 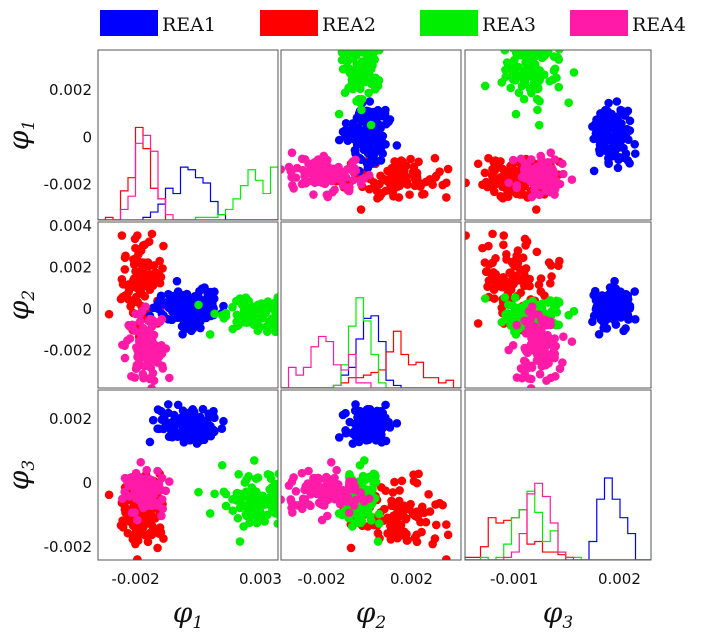 I want to click on histogram-rea2, so click(x=188, y=173).